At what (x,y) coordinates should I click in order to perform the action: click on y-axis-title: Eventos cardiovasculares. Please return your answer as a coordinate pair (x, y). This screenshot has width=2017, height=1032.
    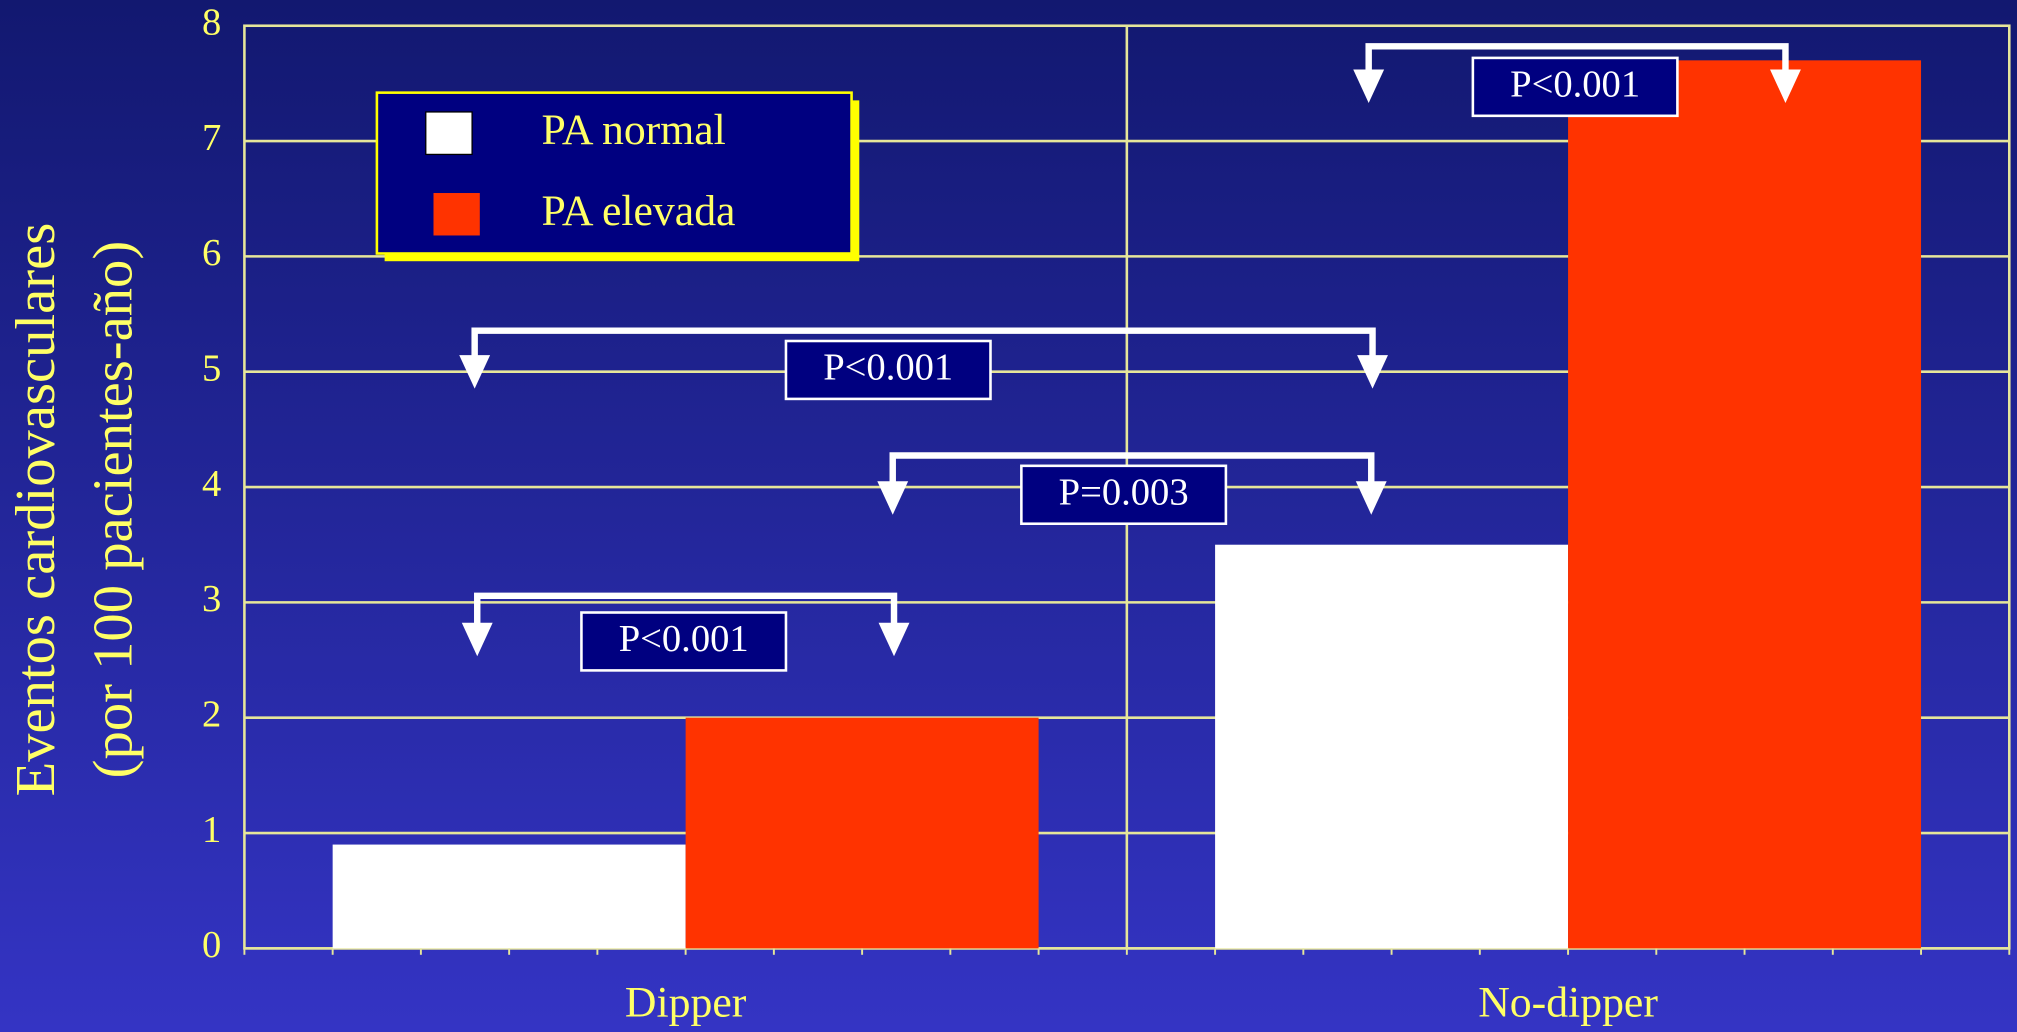
    Looking at the image, I should click on (36, 510).